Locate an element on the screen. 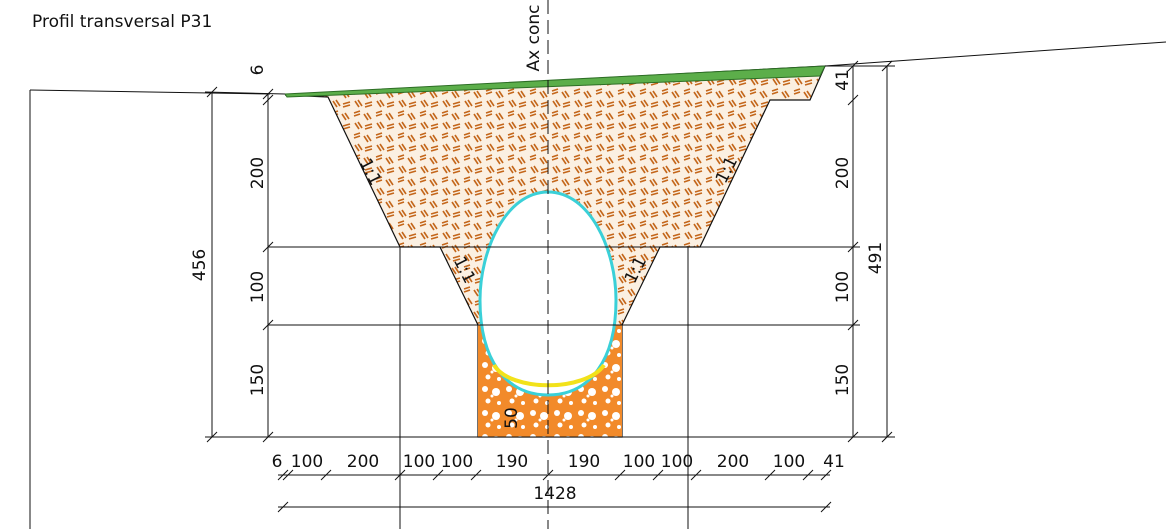 This screenshot has height=529, width=1166. dimension-label: 1428 is located at coordinates (554, 494).